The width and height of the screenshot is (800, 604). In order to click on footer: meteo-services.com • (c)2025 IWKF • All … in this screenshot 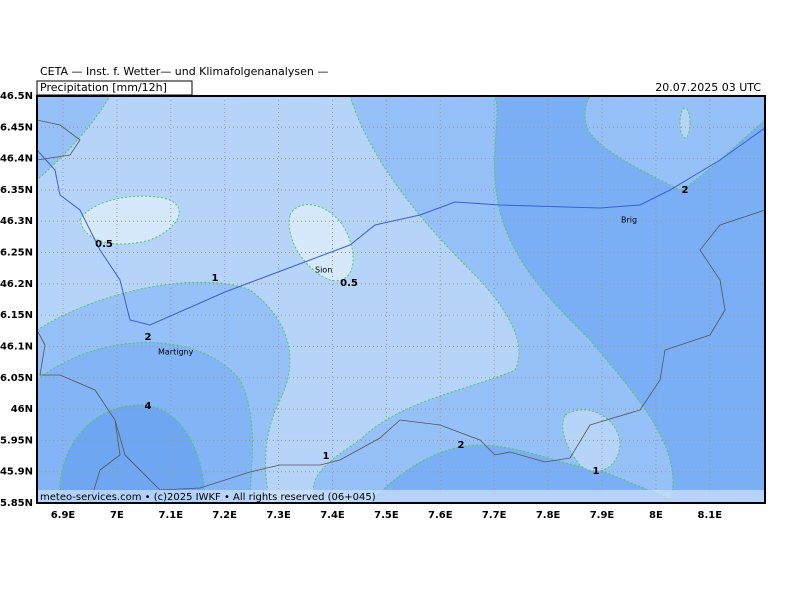, I will do `click(208, 497)`.